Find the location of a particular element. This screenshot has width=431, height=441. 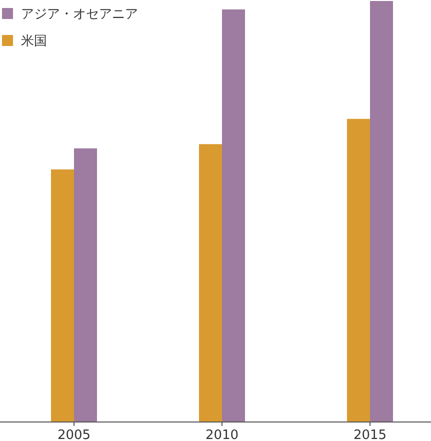

x-tick-label: 2010 is located at coordinates (222, 434).